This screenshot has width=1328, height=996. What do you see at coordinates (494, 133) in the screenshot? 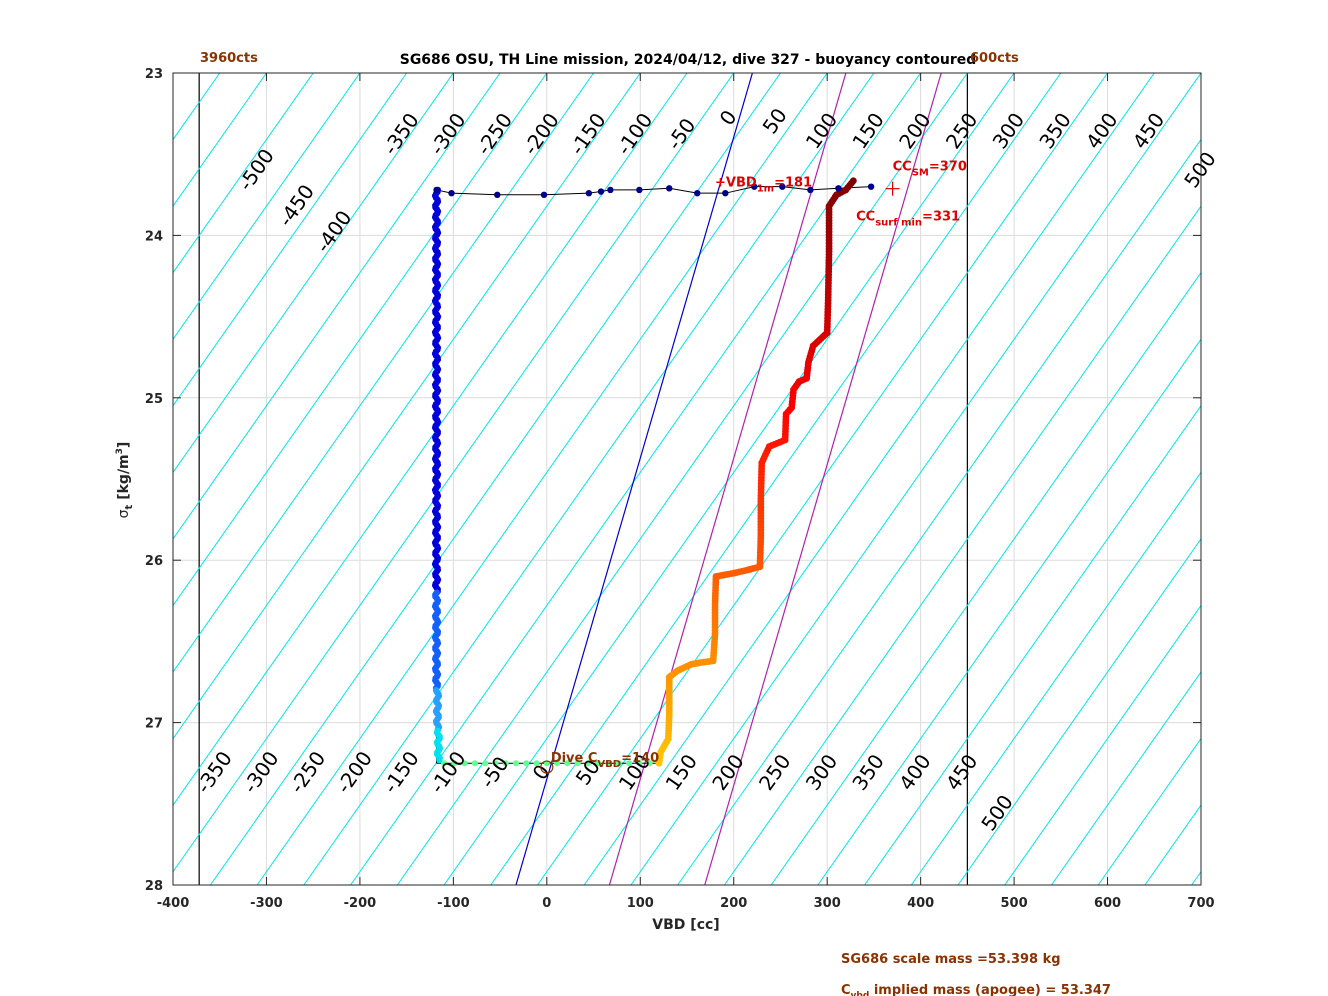
I see `contour-value-label: -250` at bounding box center [494, 133].